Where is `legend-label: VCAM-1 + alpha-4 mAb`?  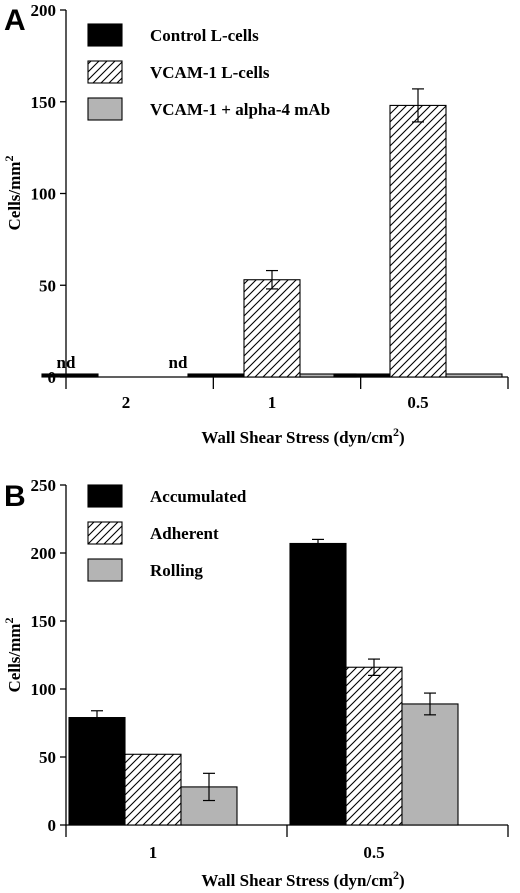
legend-label: VCAM-1 + alpha-4 mAb is located at coordinates (240, 109).